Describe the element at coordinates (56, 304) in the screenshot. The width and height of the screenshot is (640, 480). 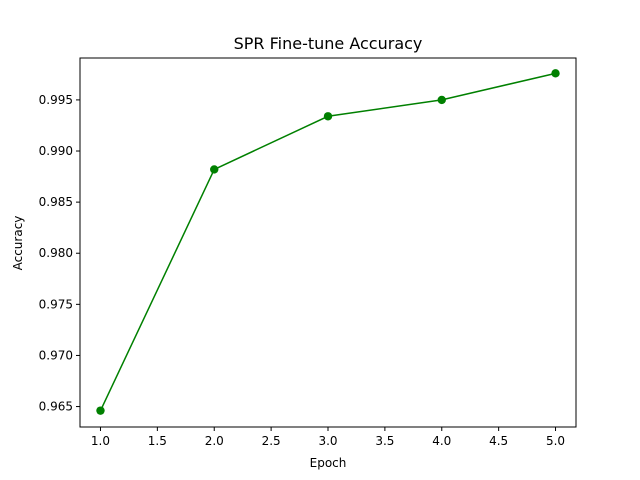
I see `y-tick-label: 0.975` at that location.